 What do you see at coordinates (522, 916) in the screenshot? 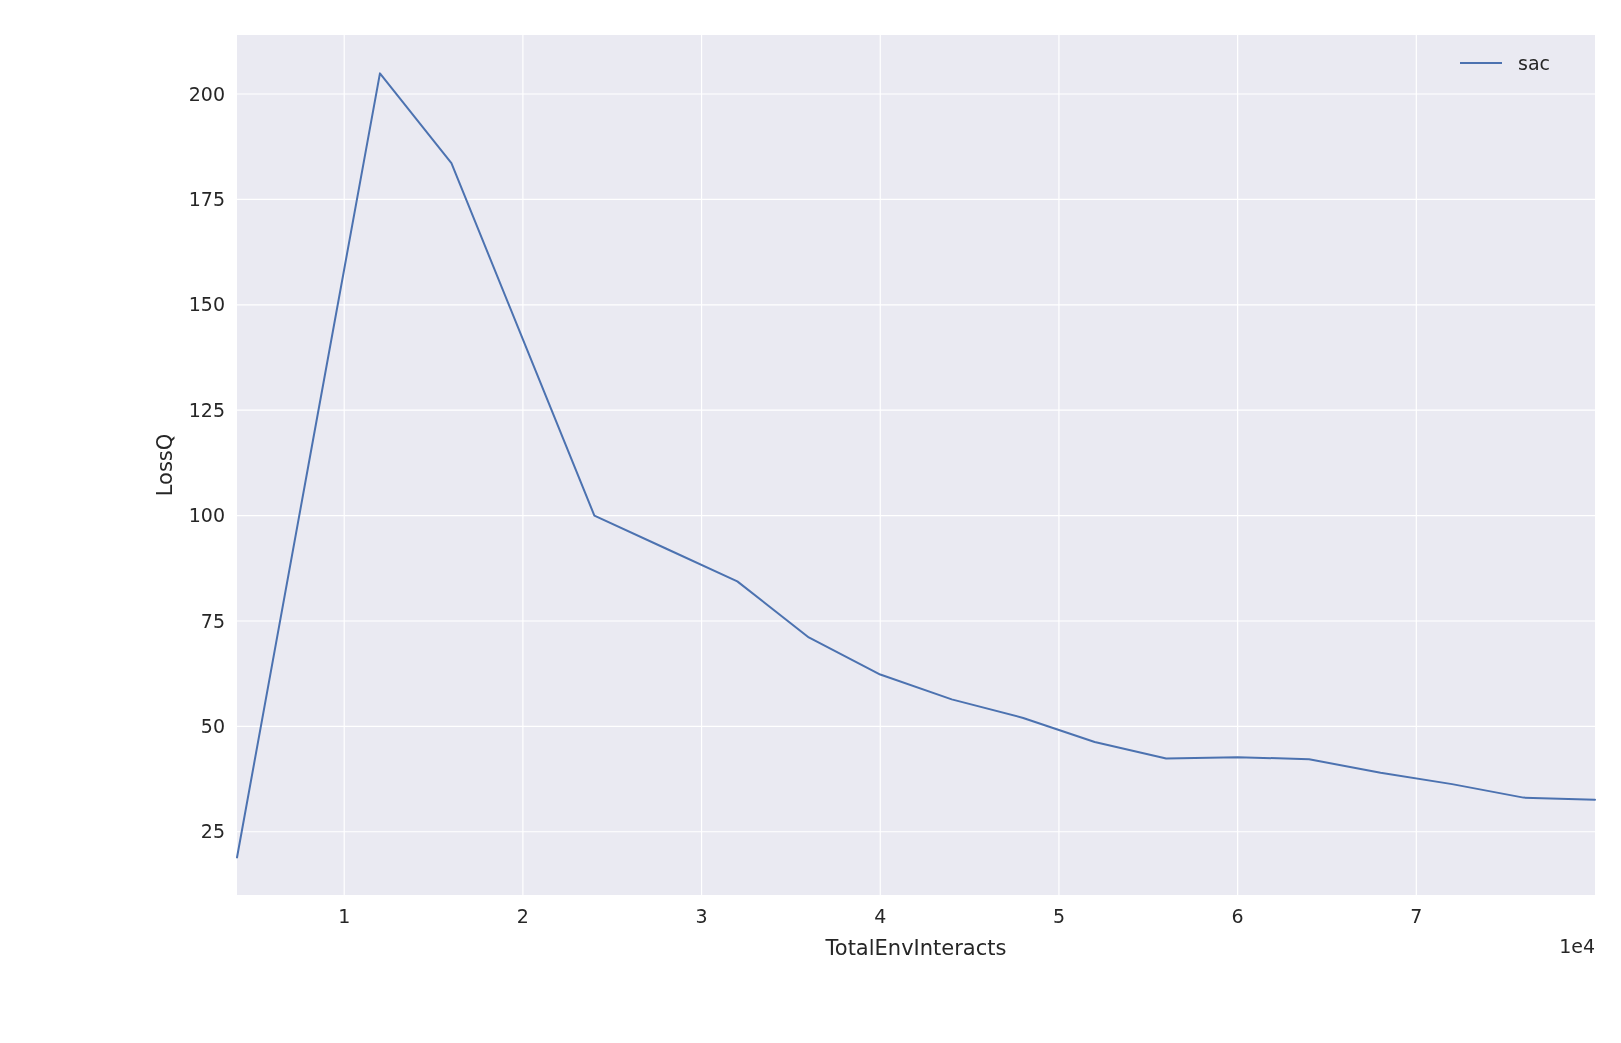
I see `x-tick-label: 2` at bounding box center [522, 916].